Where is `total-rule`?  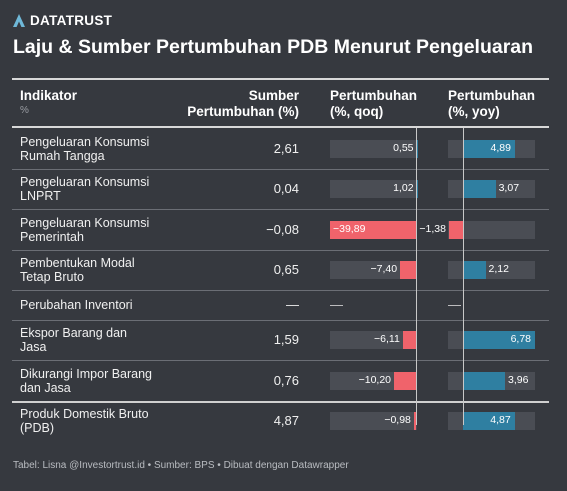
total-rule is located at coordinates (280, 402).